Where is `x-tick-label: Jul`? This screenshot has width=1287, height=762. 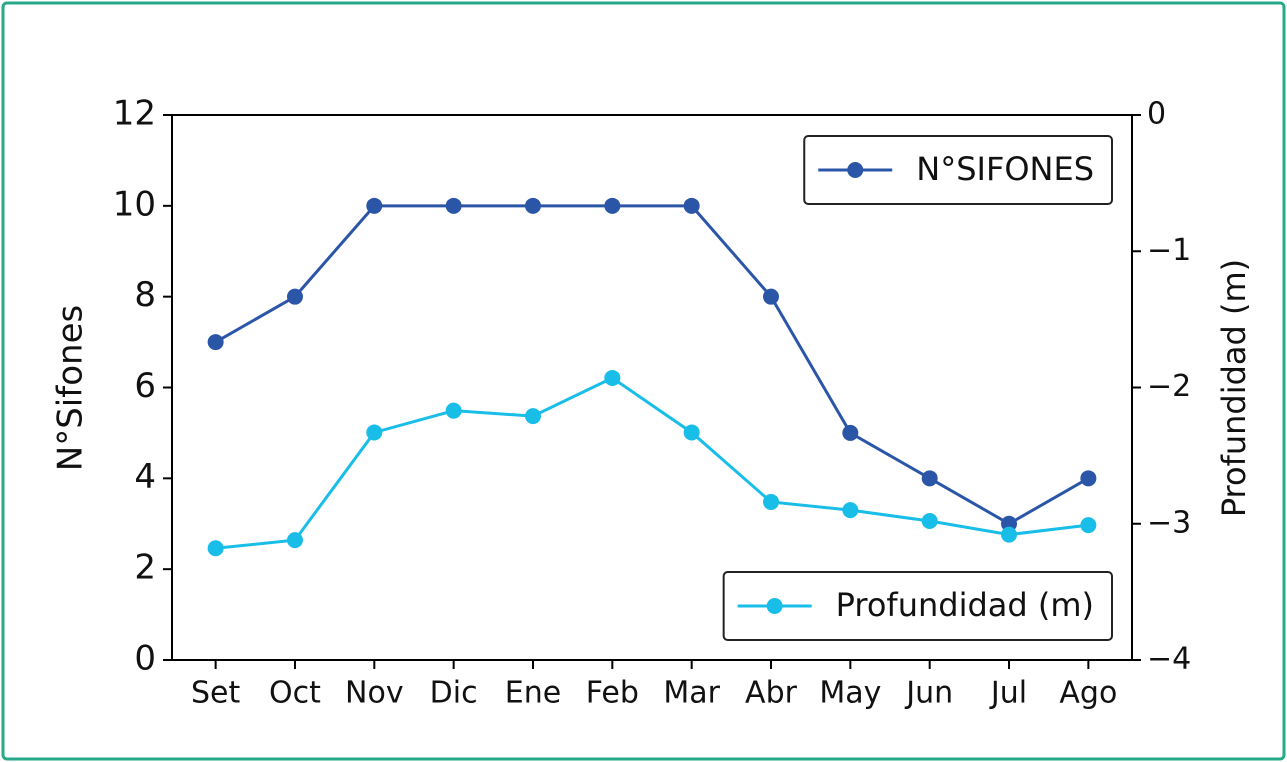 x-tick-label: Jul is located at coordinates (1008, 693).